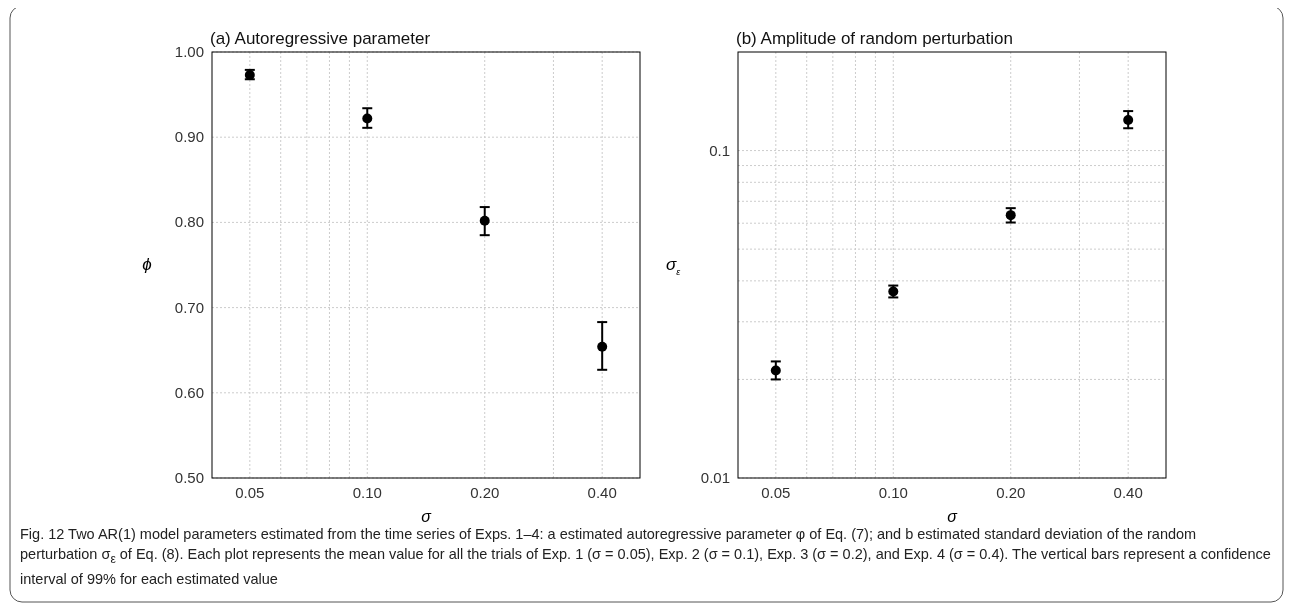  Describe the element at coordinates (719, 150) in the screenshot. I see `y-tick-label: 0.1` at that location.